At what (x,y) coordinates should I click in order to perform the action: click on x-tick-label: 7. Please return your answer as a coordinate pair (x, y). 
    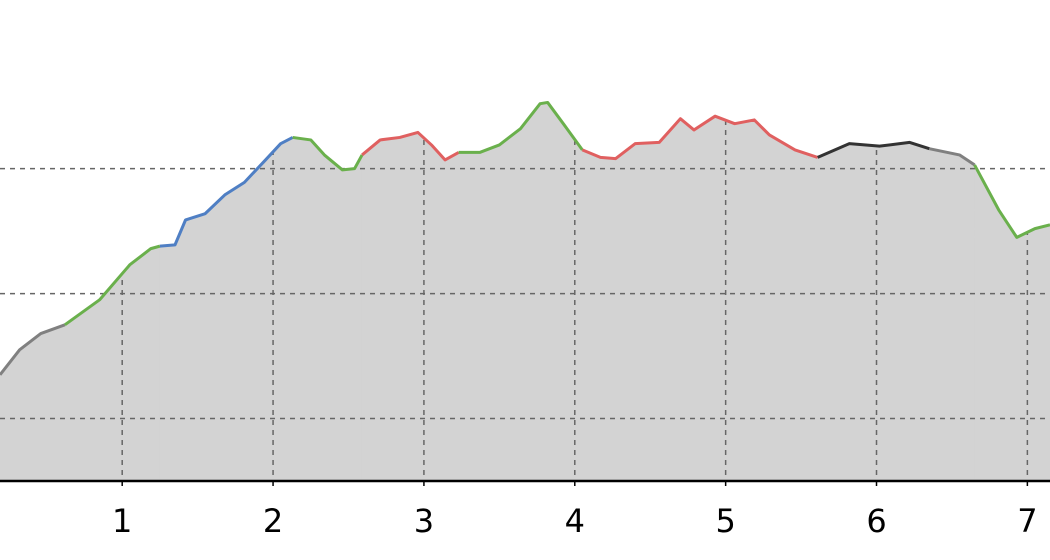
    Looking at the image, I should click on (1027, 521).